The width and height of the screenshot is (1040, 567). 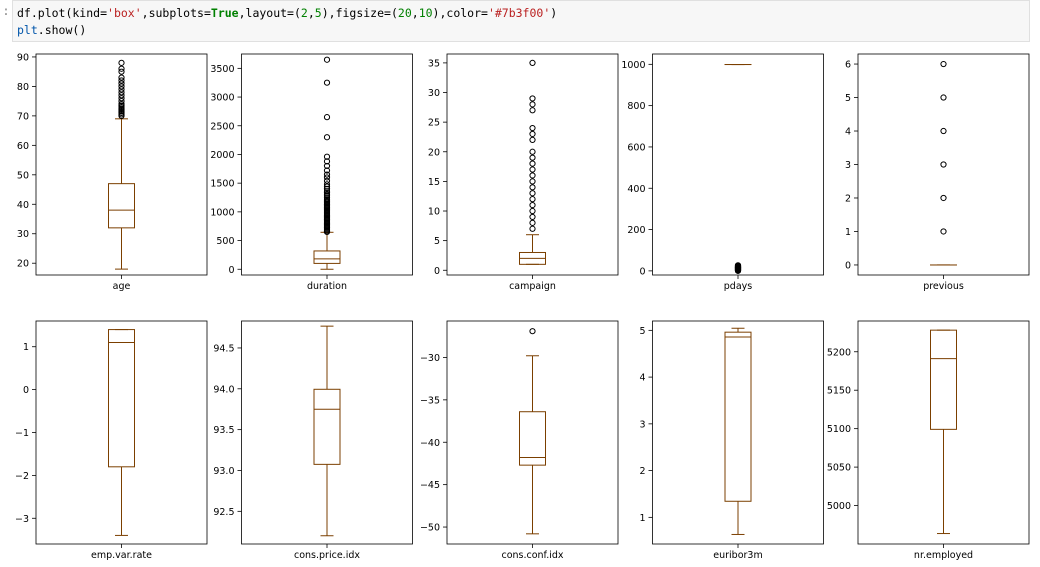 What do you see at coordinates (434, 212) in the screenshot?
I see `y-tick-label: 10` at bounding box center [434, 212].